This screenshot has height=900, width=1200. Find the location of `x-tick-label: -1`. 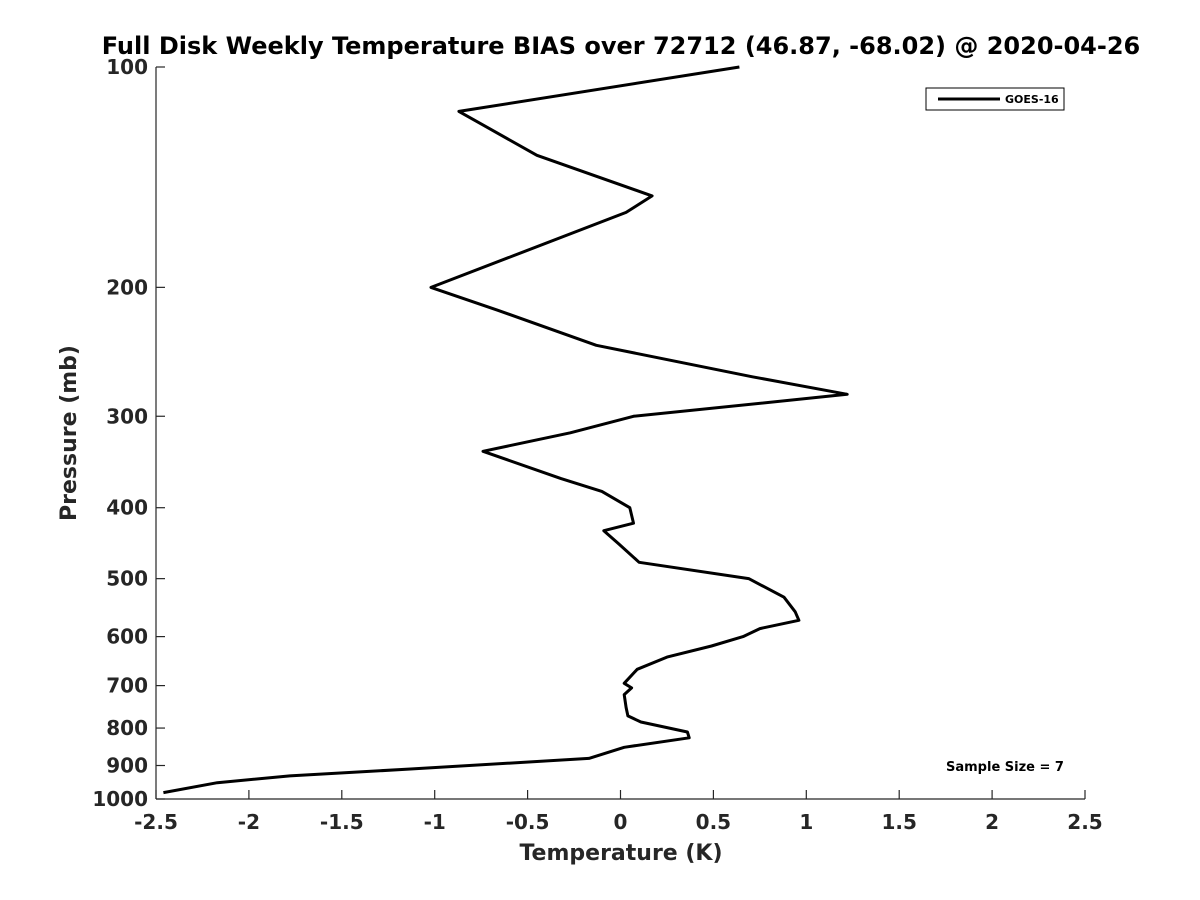

x-tick-label: -1 is located at coordinates (435, 822).